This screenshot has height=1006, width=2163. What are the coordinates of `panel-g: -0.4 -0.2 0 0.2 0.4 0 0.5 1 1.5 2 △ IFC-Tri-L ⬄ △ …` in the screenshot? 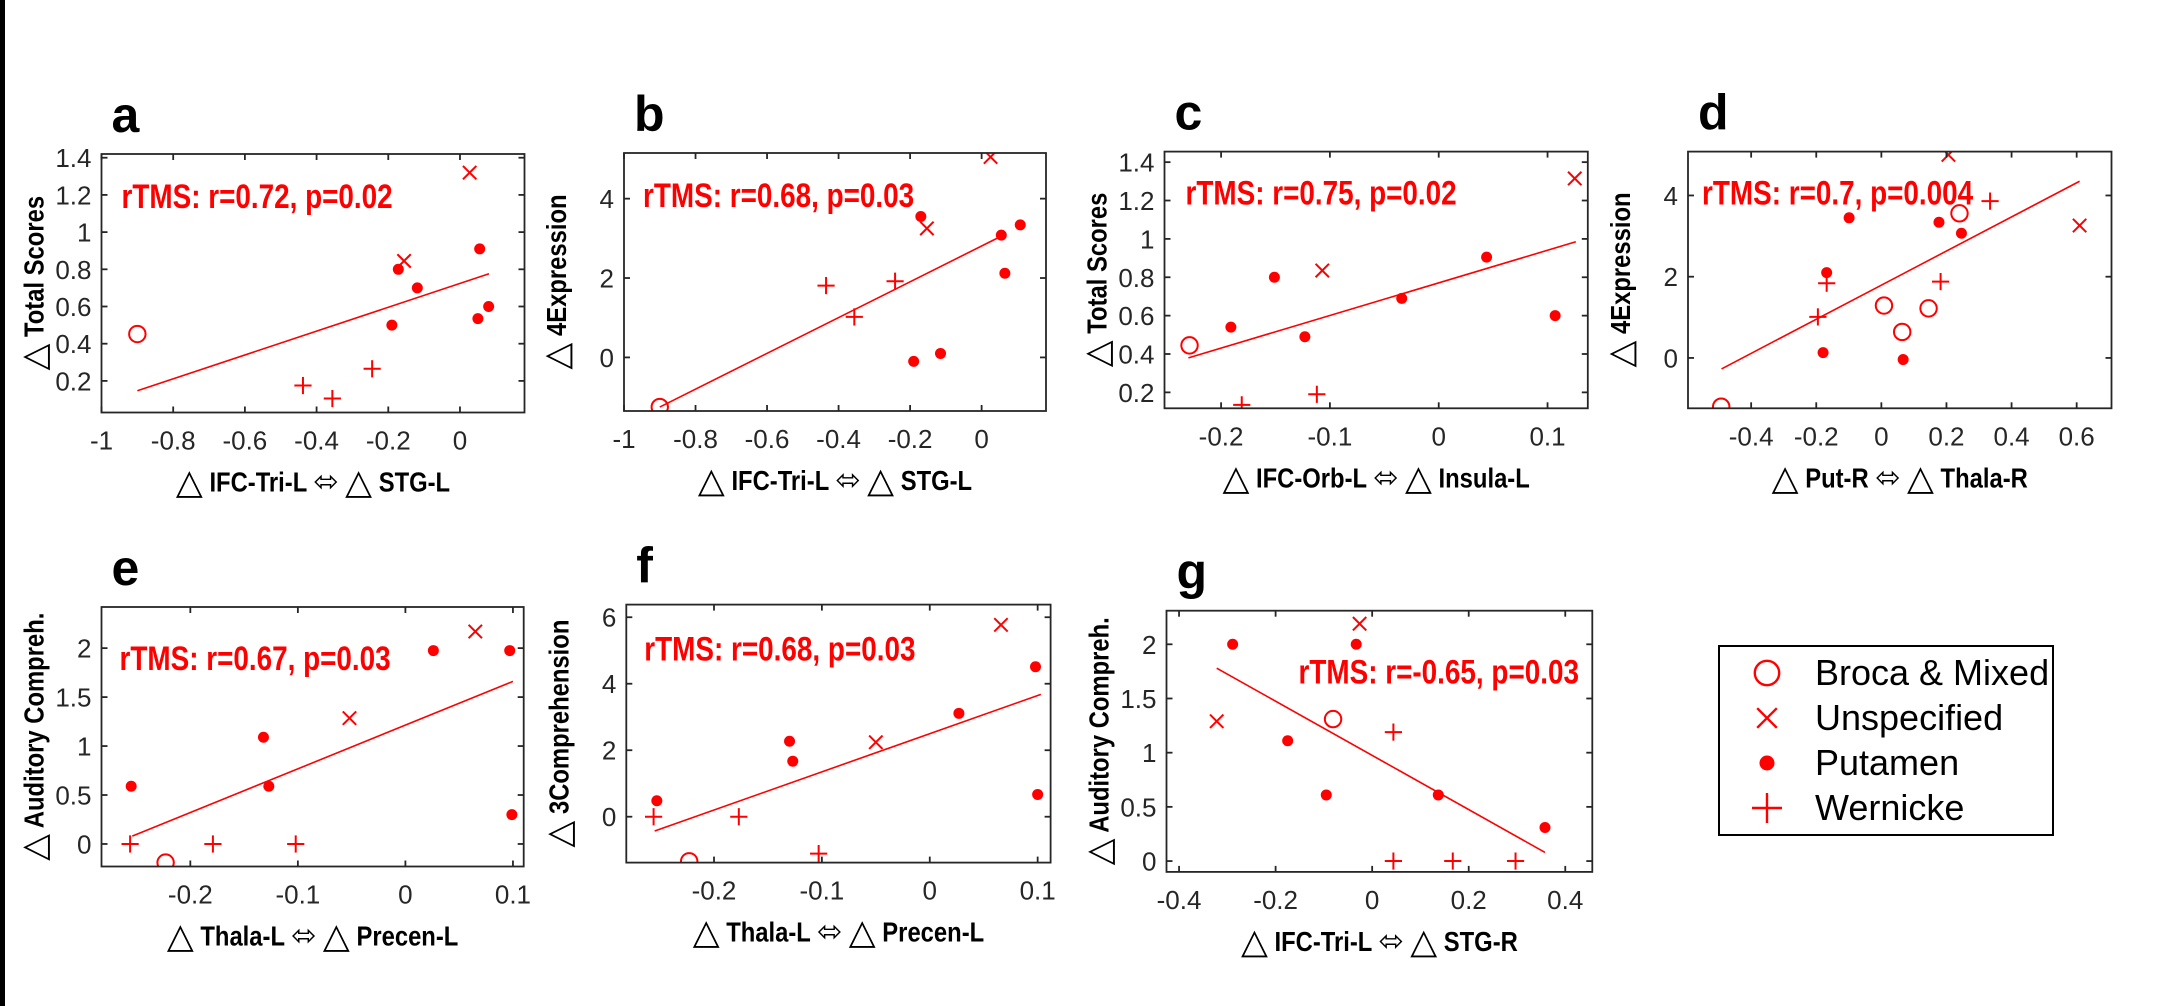 It's located at (1337, 752).